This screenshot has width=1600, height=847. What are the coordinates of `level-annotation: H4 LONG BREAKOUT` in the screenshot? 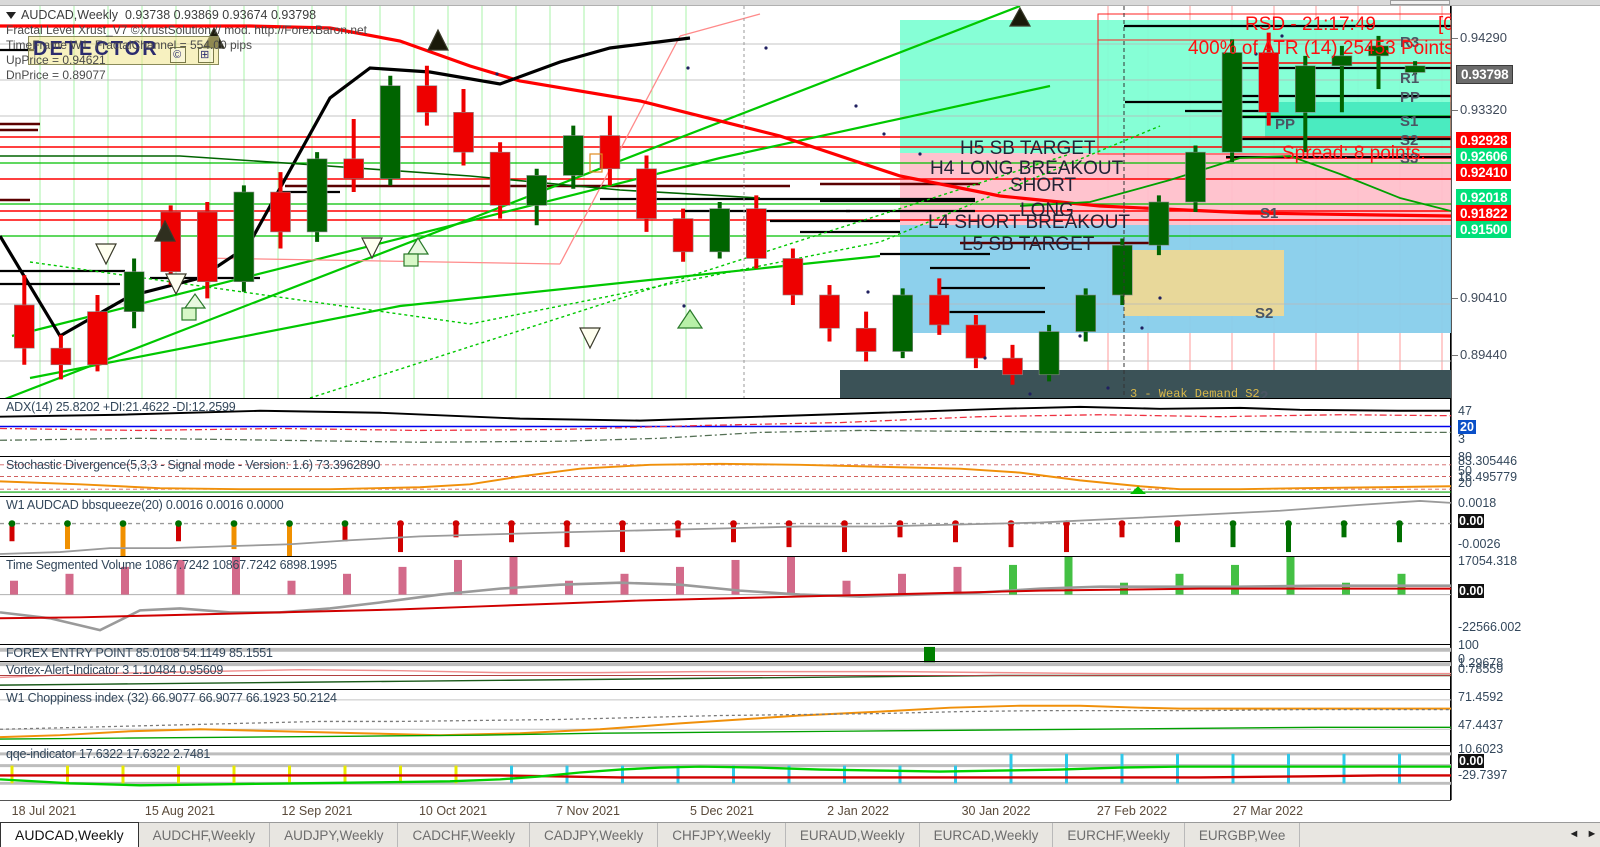 It's located at (1027, 168).